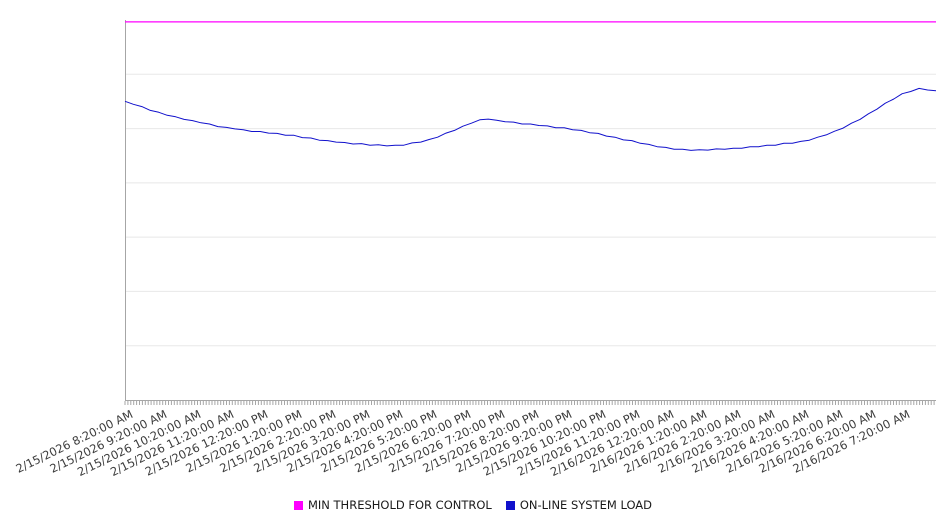 Image resolution: width=946 pixels, height=526 pixels. What do you see at coordinates (399, 505) in the screenshot?
I see `legend-label: MIN THRESHOLD FOR CONTROL` at bounding box center [399, 505].